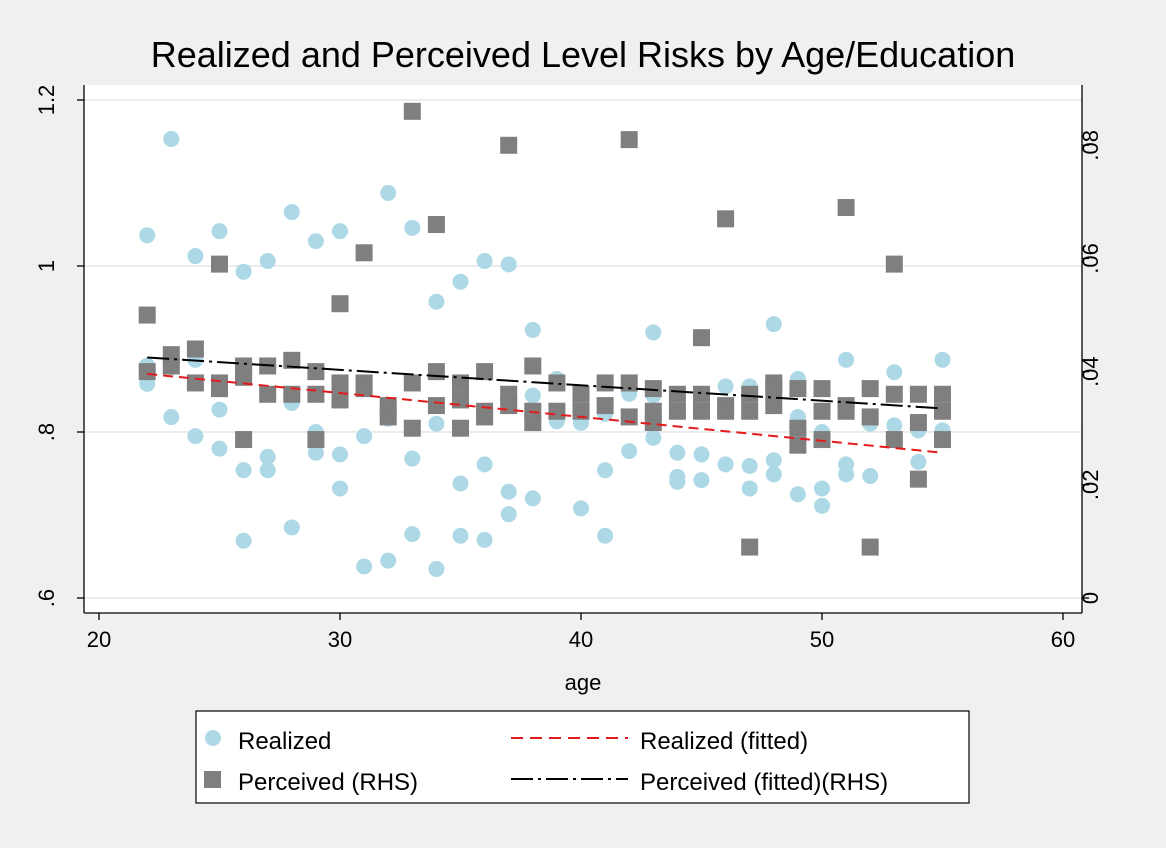 Image resolution: width=1166 pixels, height=848 pixels. Describe the element at coordinates (581, 639) in the screenshot. I see `x-tick-label: 40` at that location.